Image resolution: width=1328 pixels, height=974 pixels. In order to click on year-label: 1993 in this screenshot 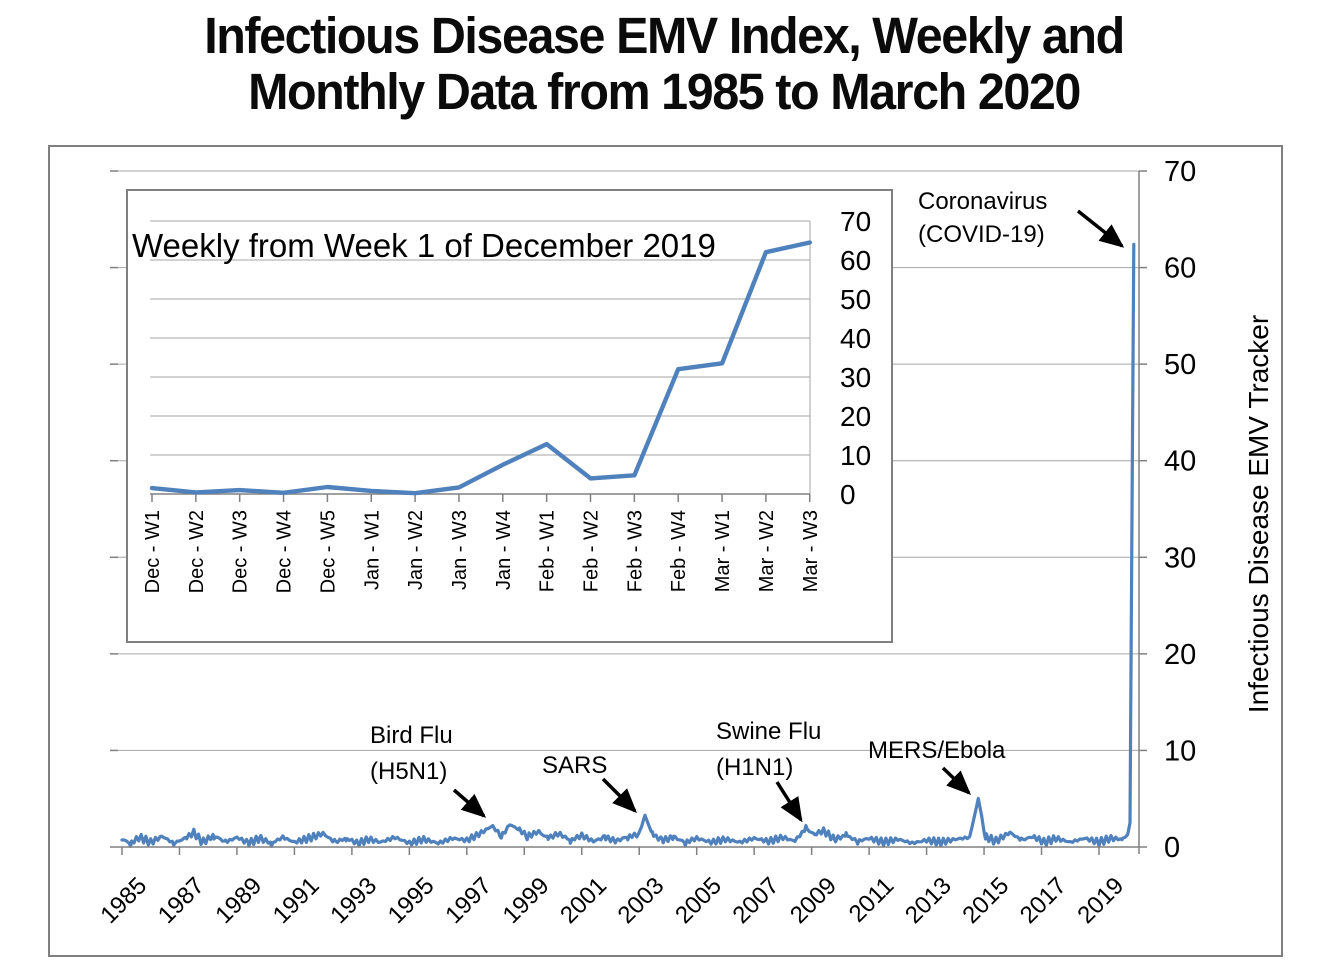, I will do `click(353, 900)`.